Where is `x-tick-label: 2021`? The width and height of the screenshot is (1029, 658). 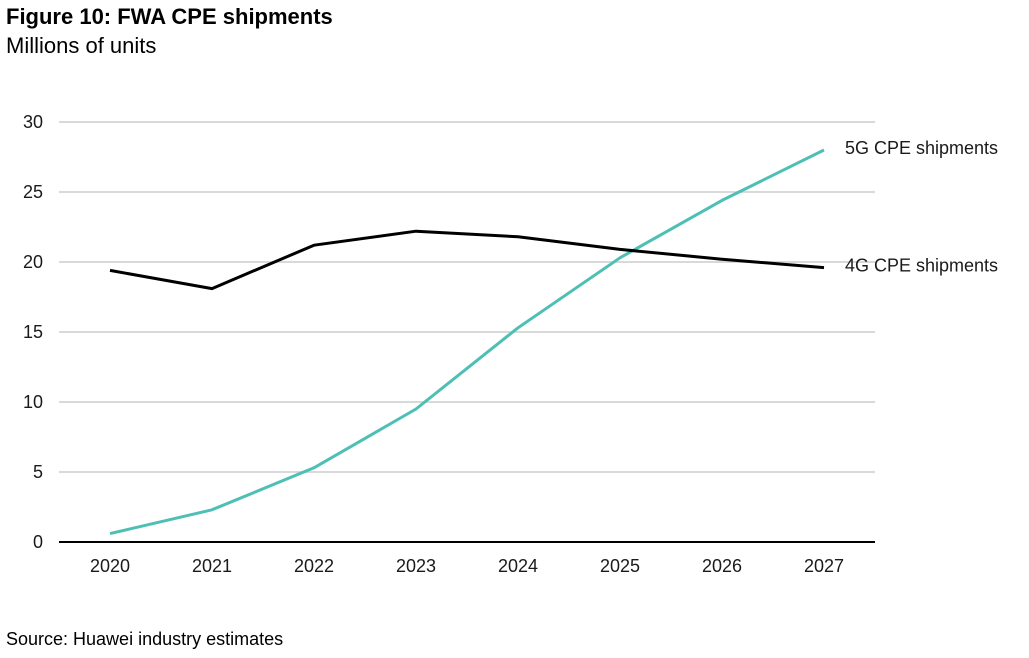
x-tick-label: 2021 is located at coordinates (212, 566).